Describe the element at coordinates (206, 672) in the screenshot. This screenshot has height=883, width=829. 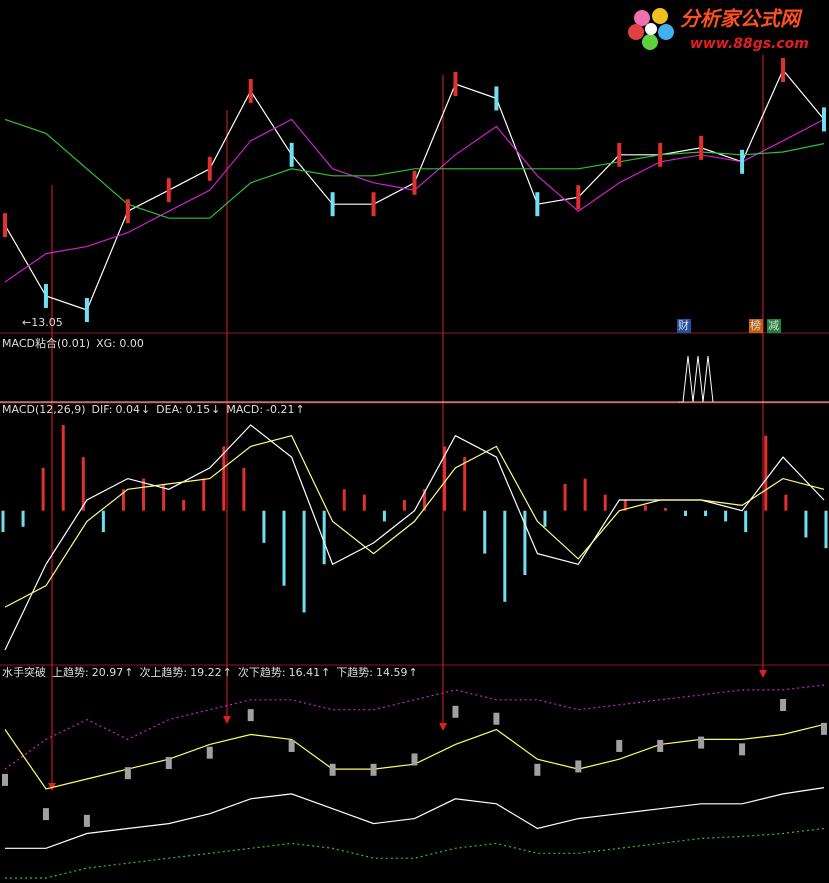
I see `header-text: 19.22` at that location.